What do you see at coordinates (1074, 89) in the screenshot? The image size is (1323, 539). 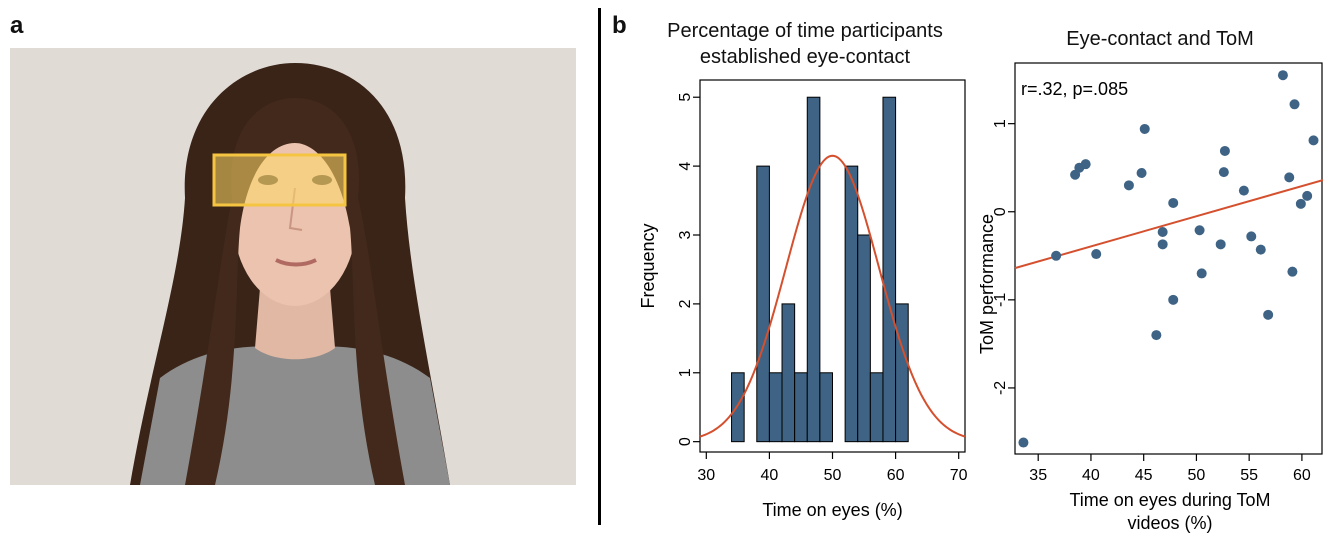 I see `scatter-annotation: r=.32, p=.085` at bounding box center [1074, 89].